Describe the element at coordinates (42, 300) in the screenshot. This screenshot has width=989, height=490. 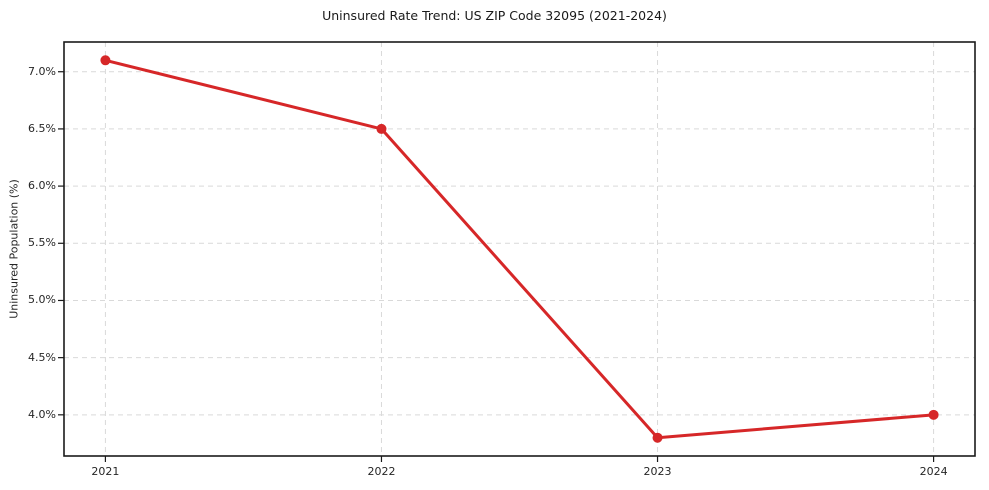
I see `y-tick-label: 5.0%` at that location.